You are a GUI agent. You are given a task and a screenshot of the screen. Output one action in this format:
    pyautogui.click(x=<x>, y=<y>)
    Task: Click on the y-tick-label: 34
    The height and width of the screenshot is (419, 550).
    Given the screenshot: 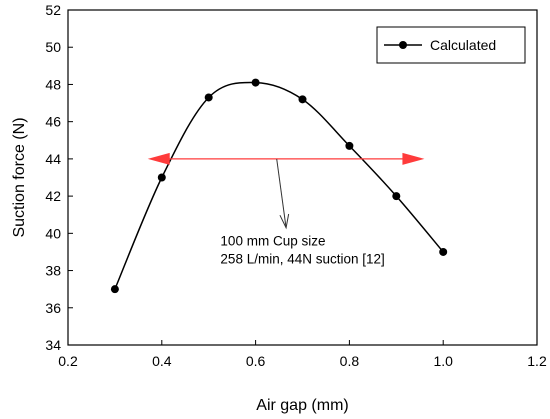 What is the action you would take?
    pyautogui.click(x=53, y=345)
    